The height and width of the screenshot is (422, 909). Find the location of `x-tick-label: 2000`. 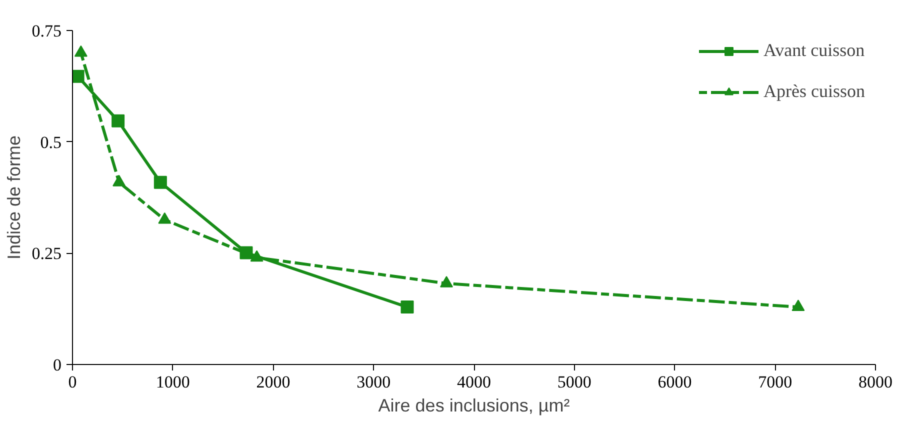

x-tick-label: 2000 is located at coordinates (273, 382).